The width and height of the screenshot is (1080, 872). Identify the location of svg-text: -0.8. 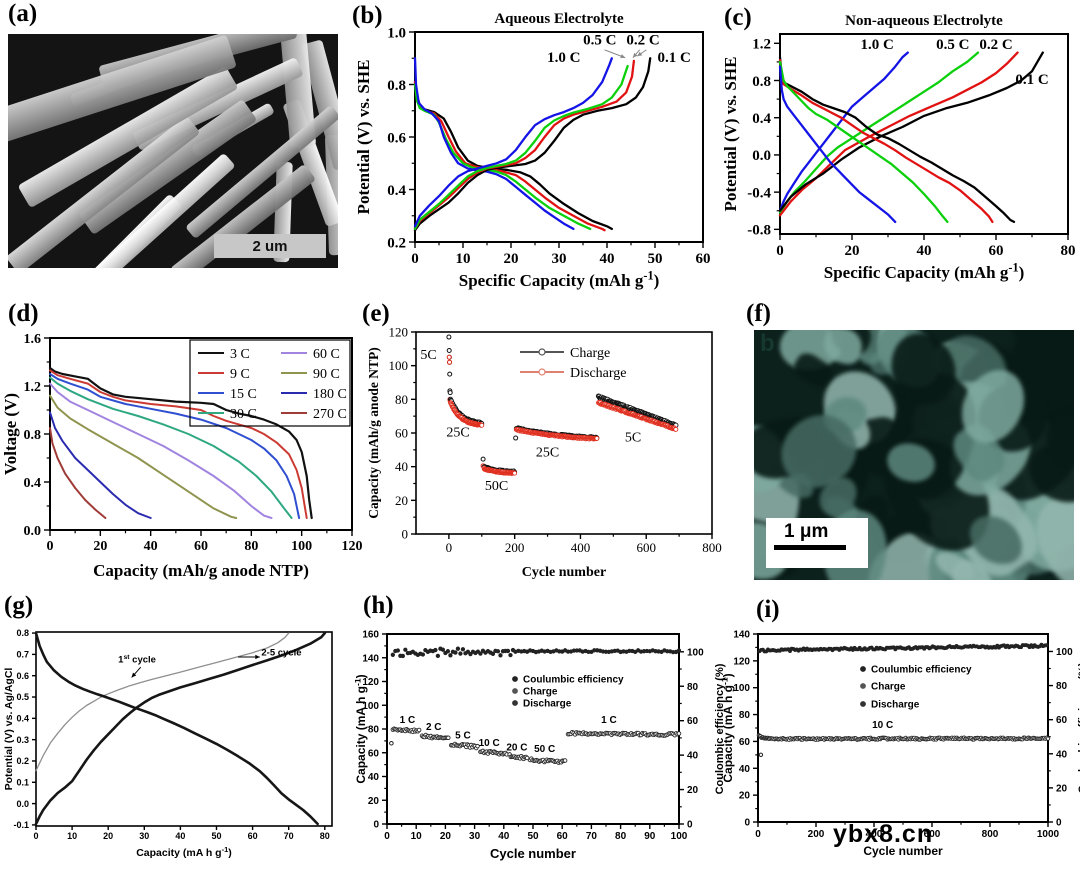
(759, 231).